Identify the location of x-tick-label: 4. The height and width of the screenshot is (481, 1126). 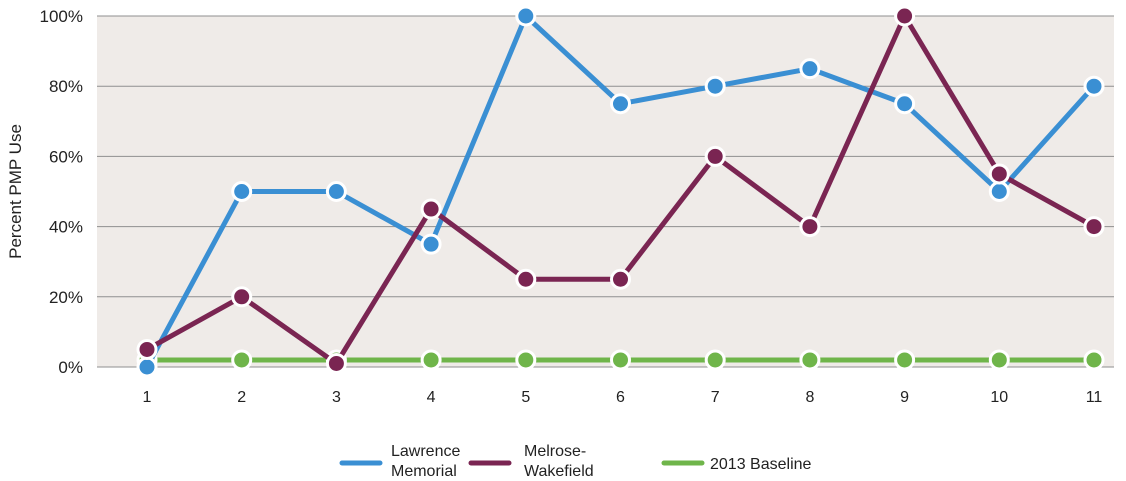
(431, 397).